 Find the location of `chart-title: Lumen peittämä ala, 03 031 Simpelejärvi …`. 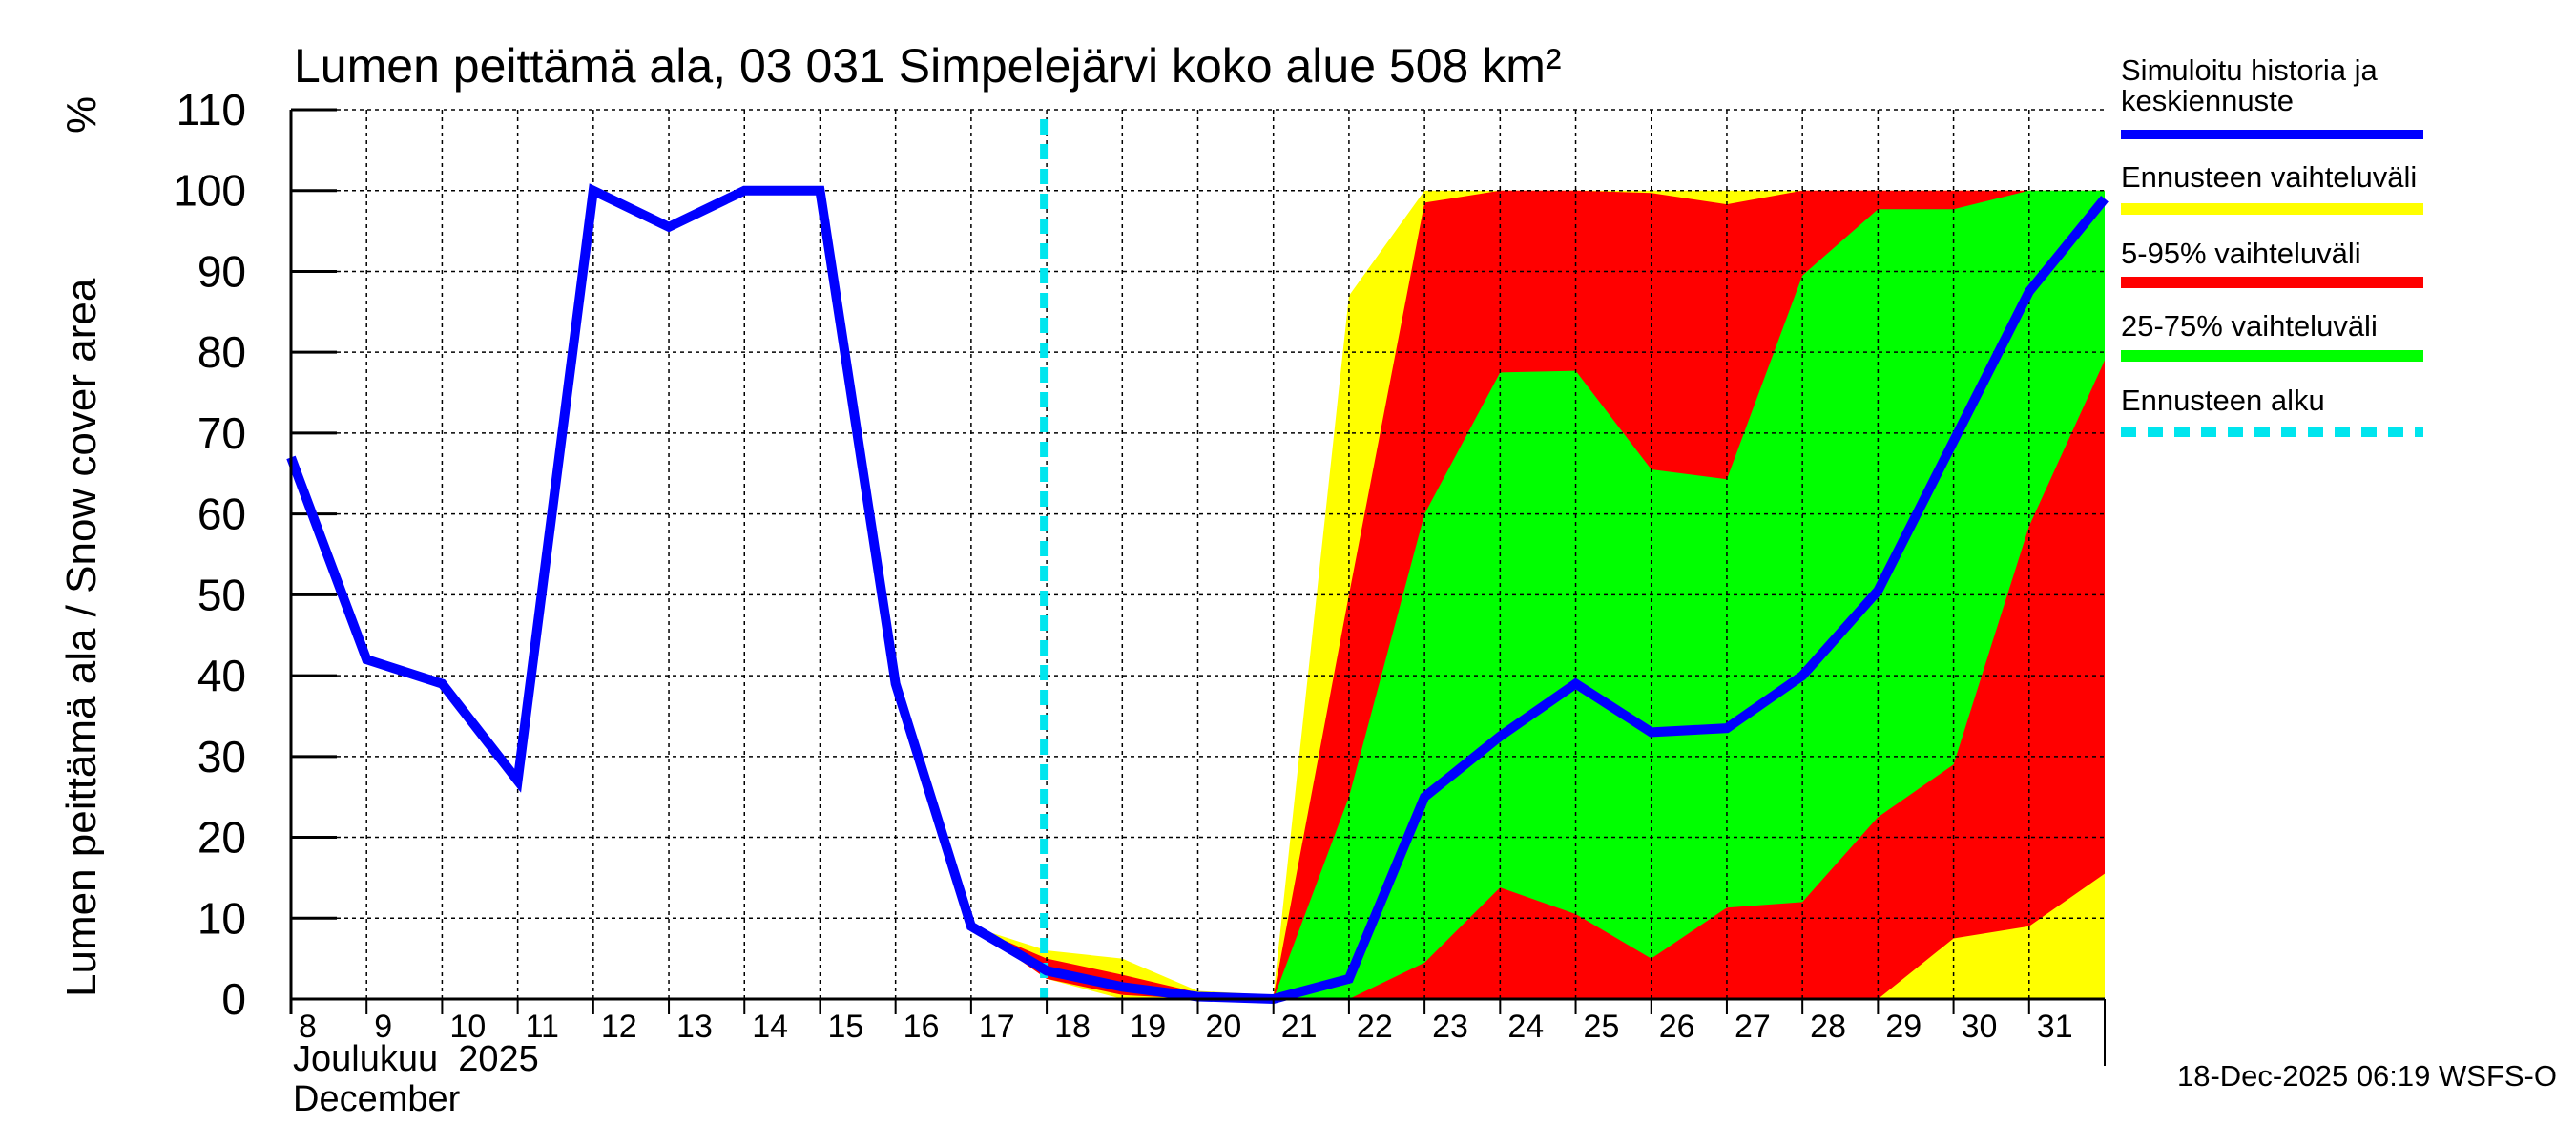

chart-title: Lumen peittämä ala, 03 031 Simpelejärvi … is located at coordinates (928, 66).